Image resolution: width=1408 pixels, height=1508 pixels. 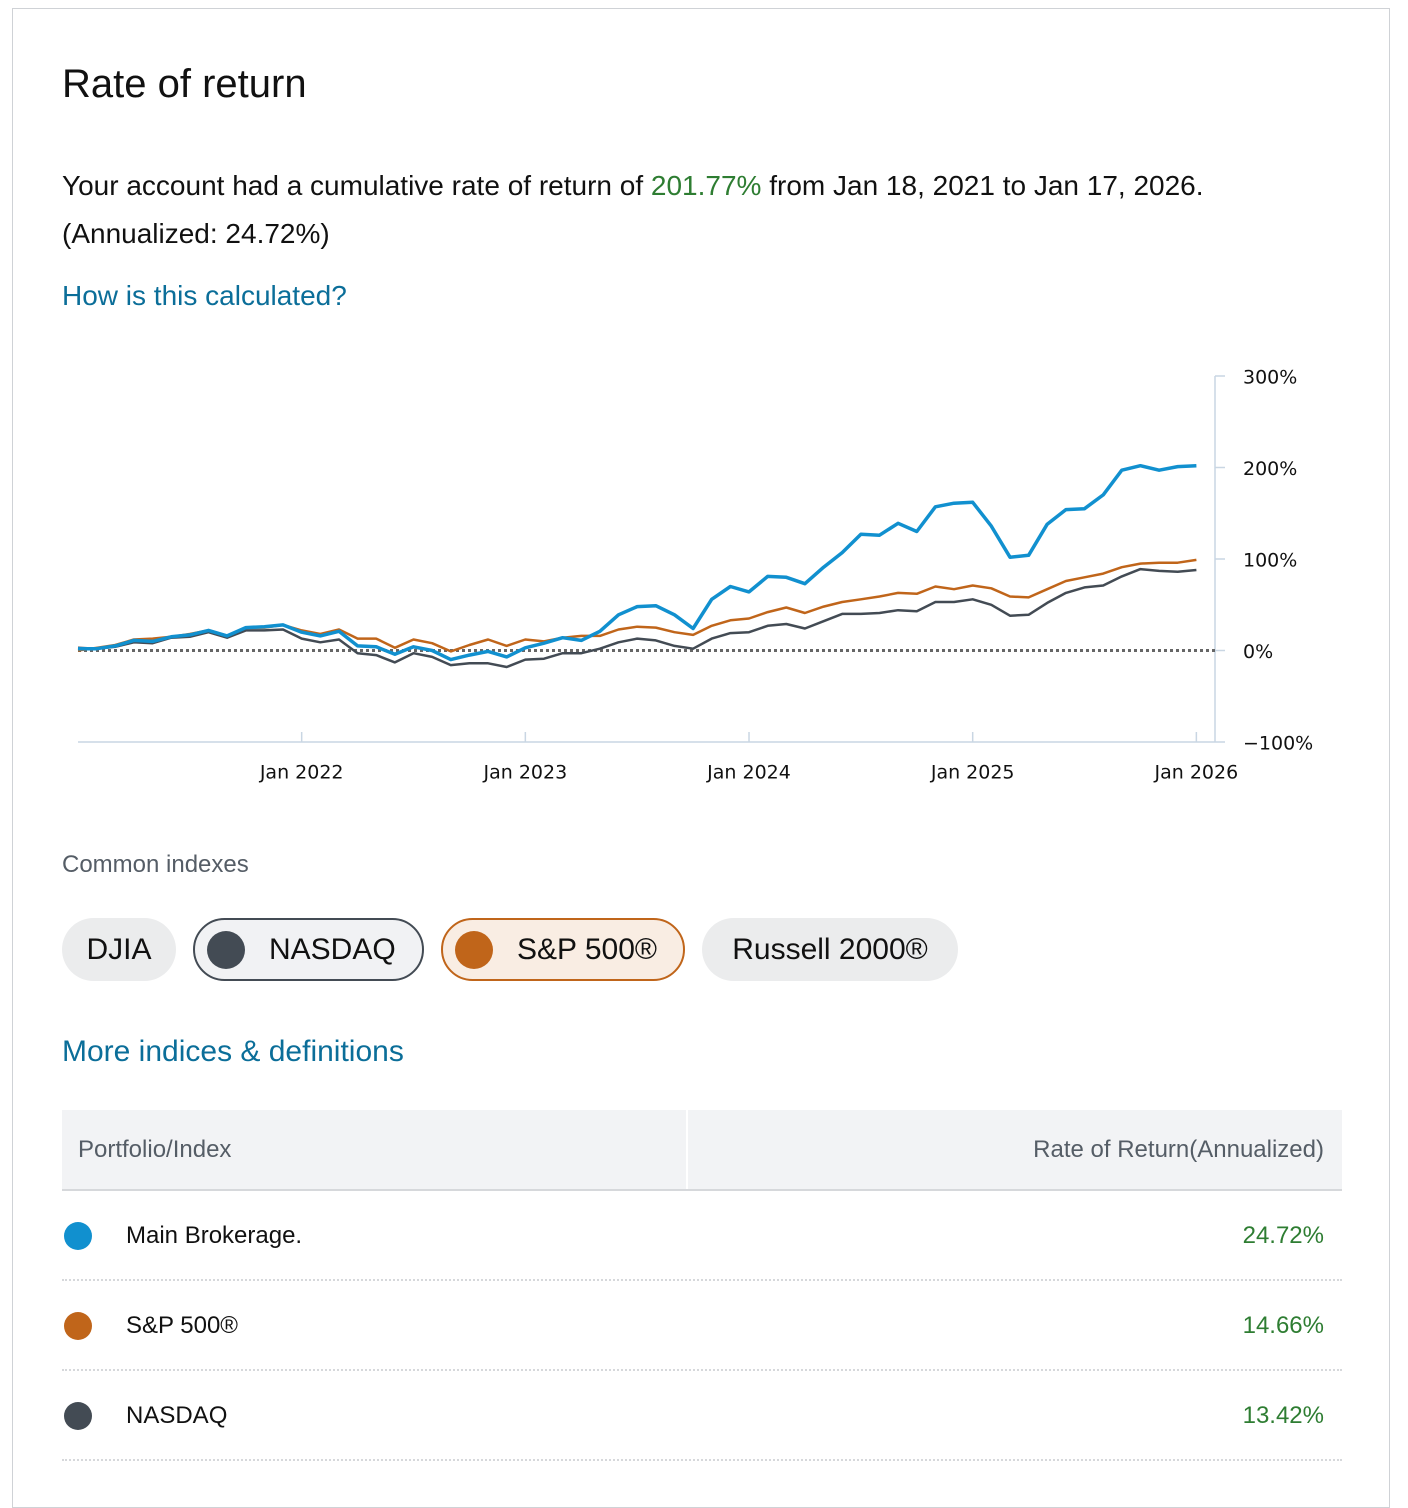 What do you see at coordinates (972, 773) in the screenshot?
I see `x-tick-label: Jan 2025` at bounding box center [972, 773].